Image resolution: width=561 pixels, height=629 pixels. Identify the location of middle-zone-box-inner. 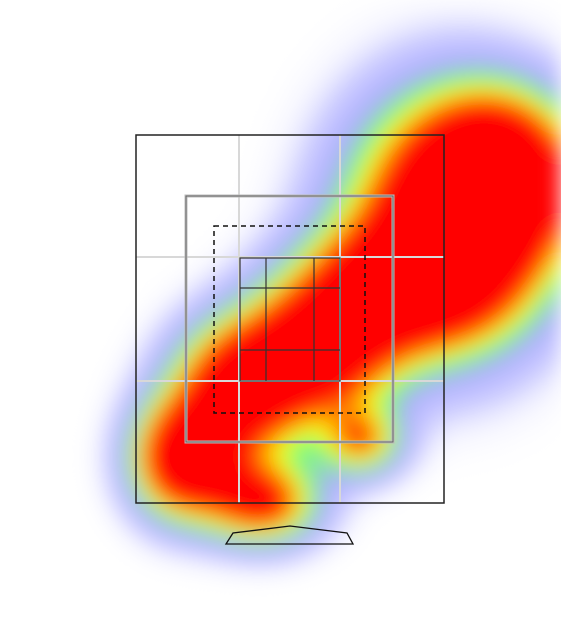
(289, 319).